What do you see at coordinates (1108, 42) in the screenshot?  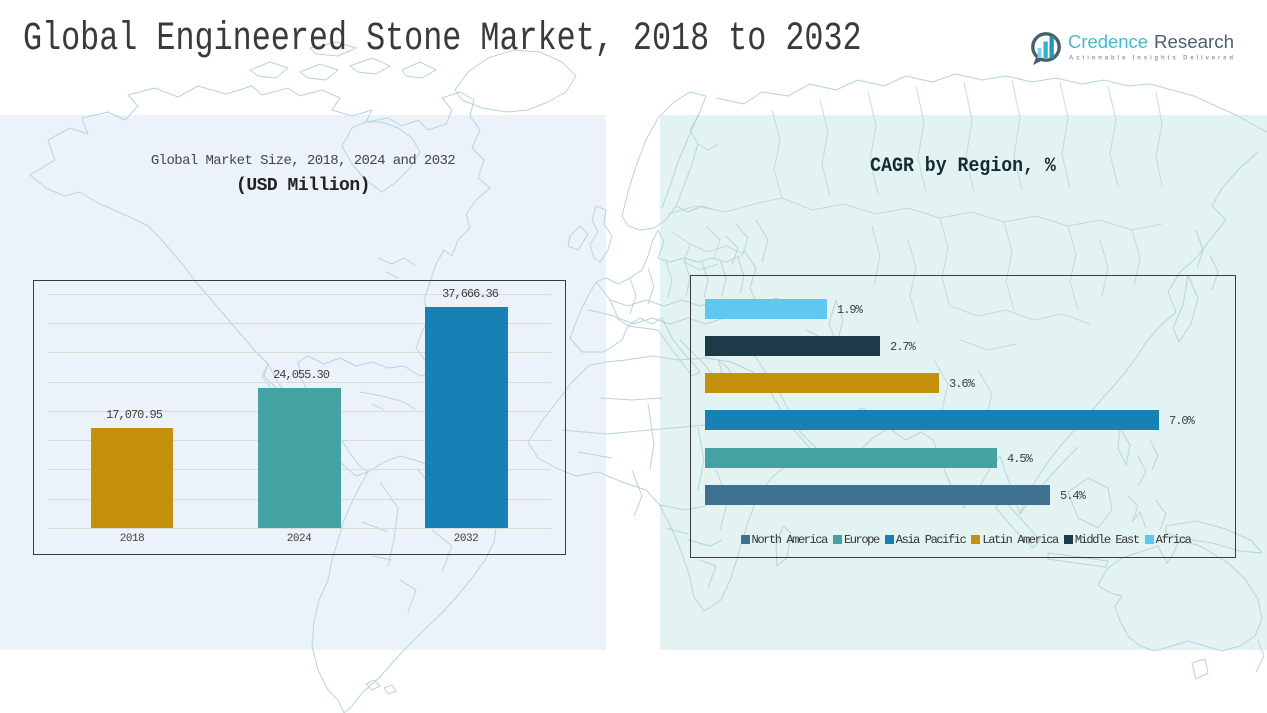 I see `svg-text: Credence` at bounding box center [1108, 42].